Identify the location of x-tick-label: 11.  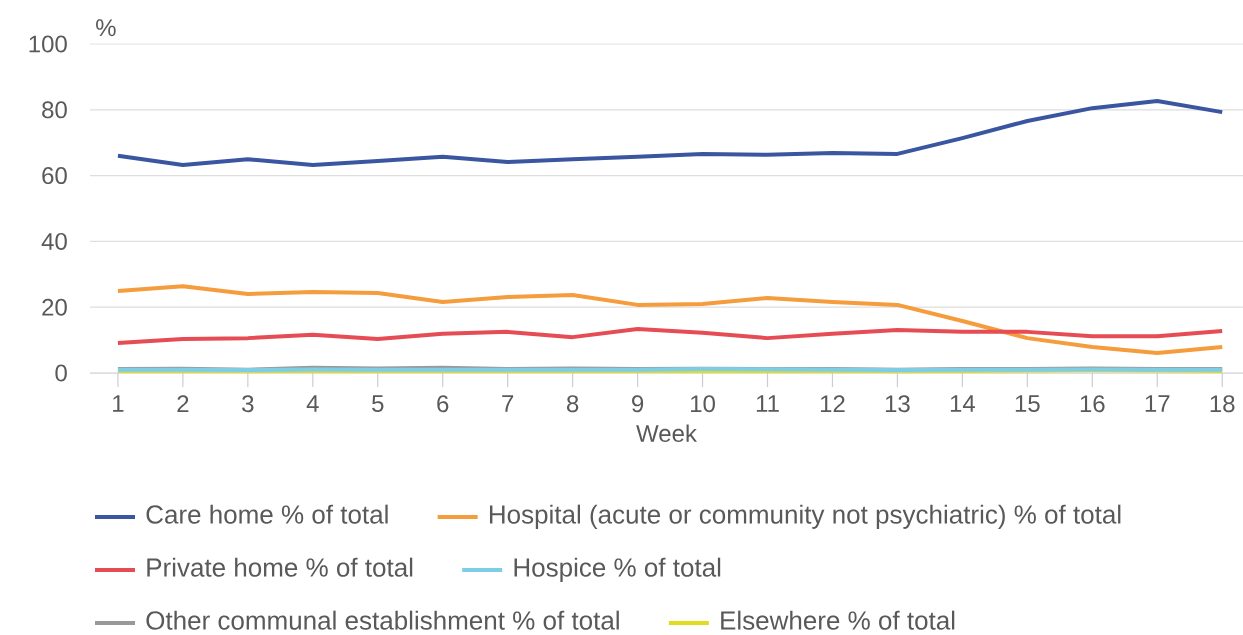
(767, 403).